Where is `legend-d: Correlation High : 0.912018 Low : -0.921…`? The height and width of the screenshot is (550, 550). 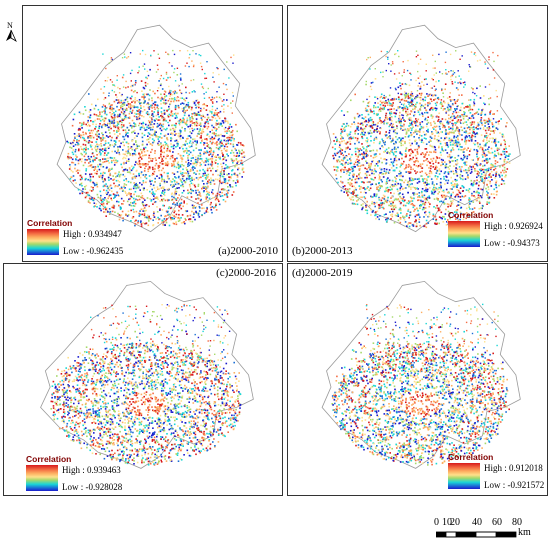
legend-d: Correlation High : 0.912018 Low : -0.921… is located at coordinates (497, 472).